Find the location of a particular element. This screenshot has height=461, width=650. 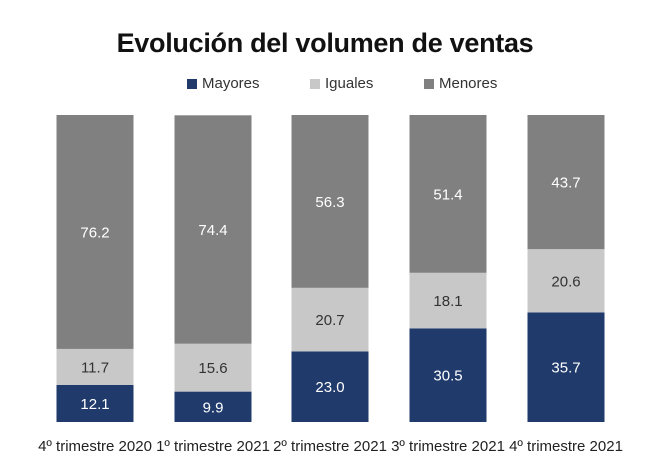

bar-group: 9.9 15.6 74.4 1º trimestre 2021 is located at coordinates (213, 285).